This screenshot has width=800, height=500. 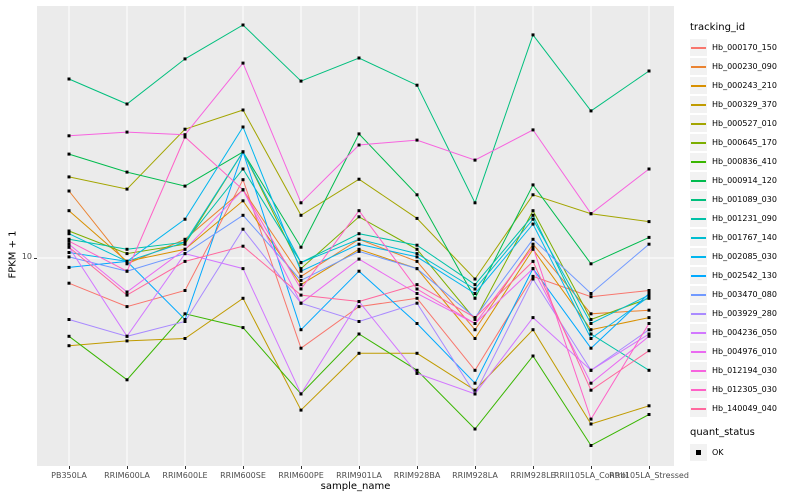 I want to click on legend-item-Hb_004236_050: Hb_004236_050, so click(x=744, y=332).